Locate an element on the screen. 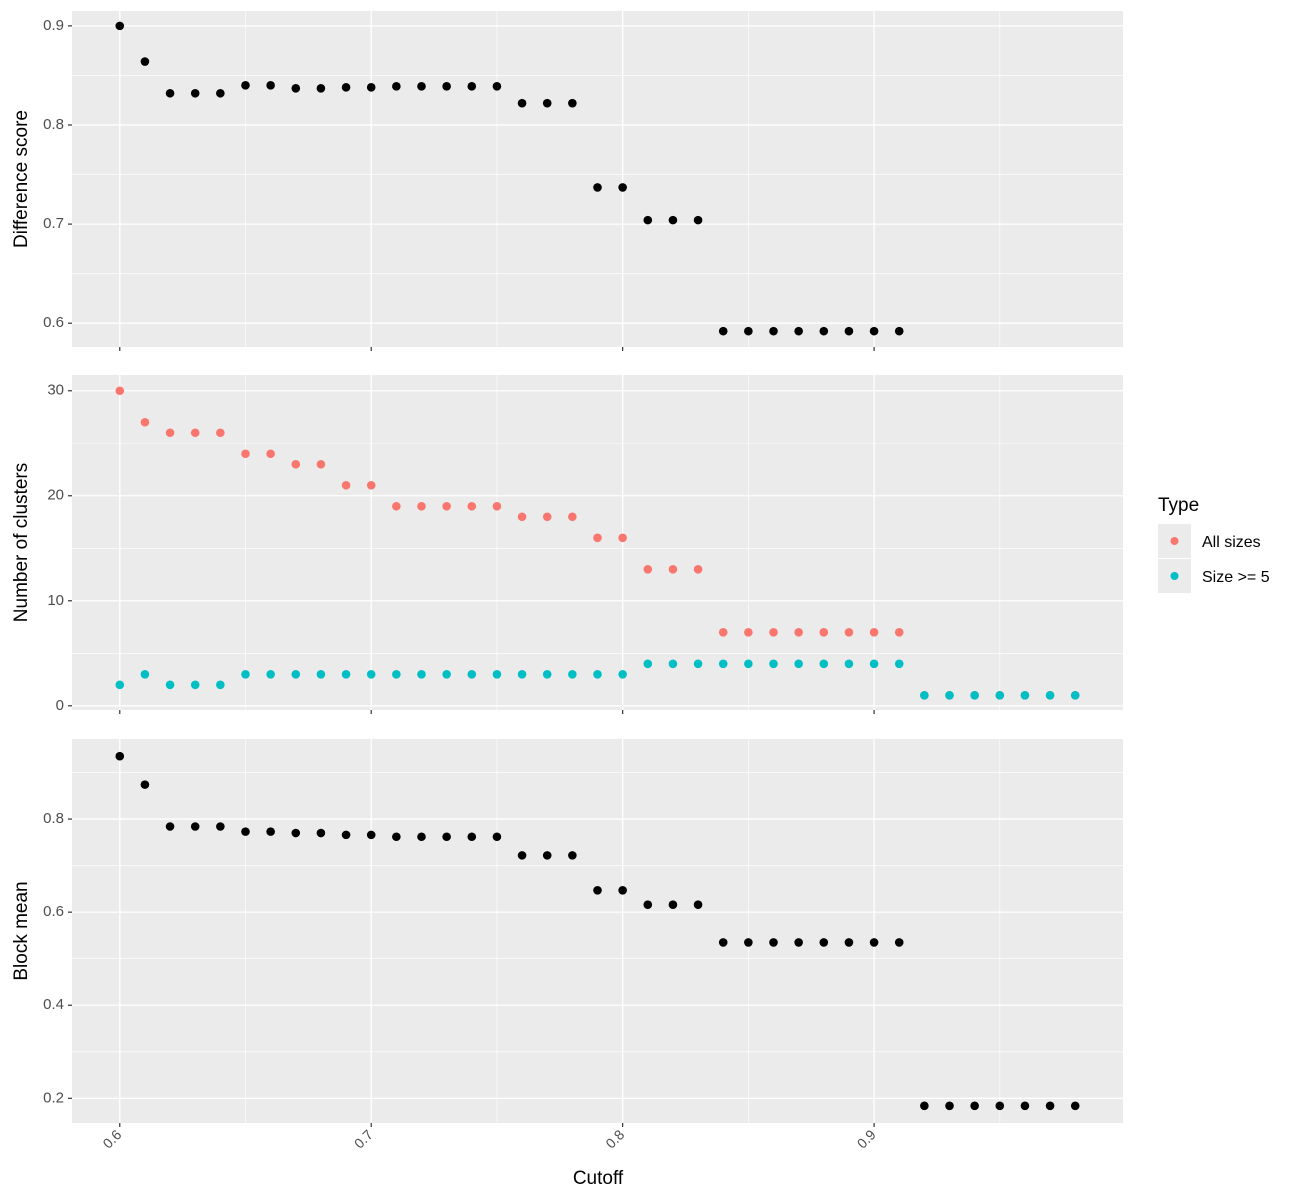 The height and width of the screenshot is (1200, 1300). legend: Type All sizes Size >= 5 is located at coordinates (1214, 544).